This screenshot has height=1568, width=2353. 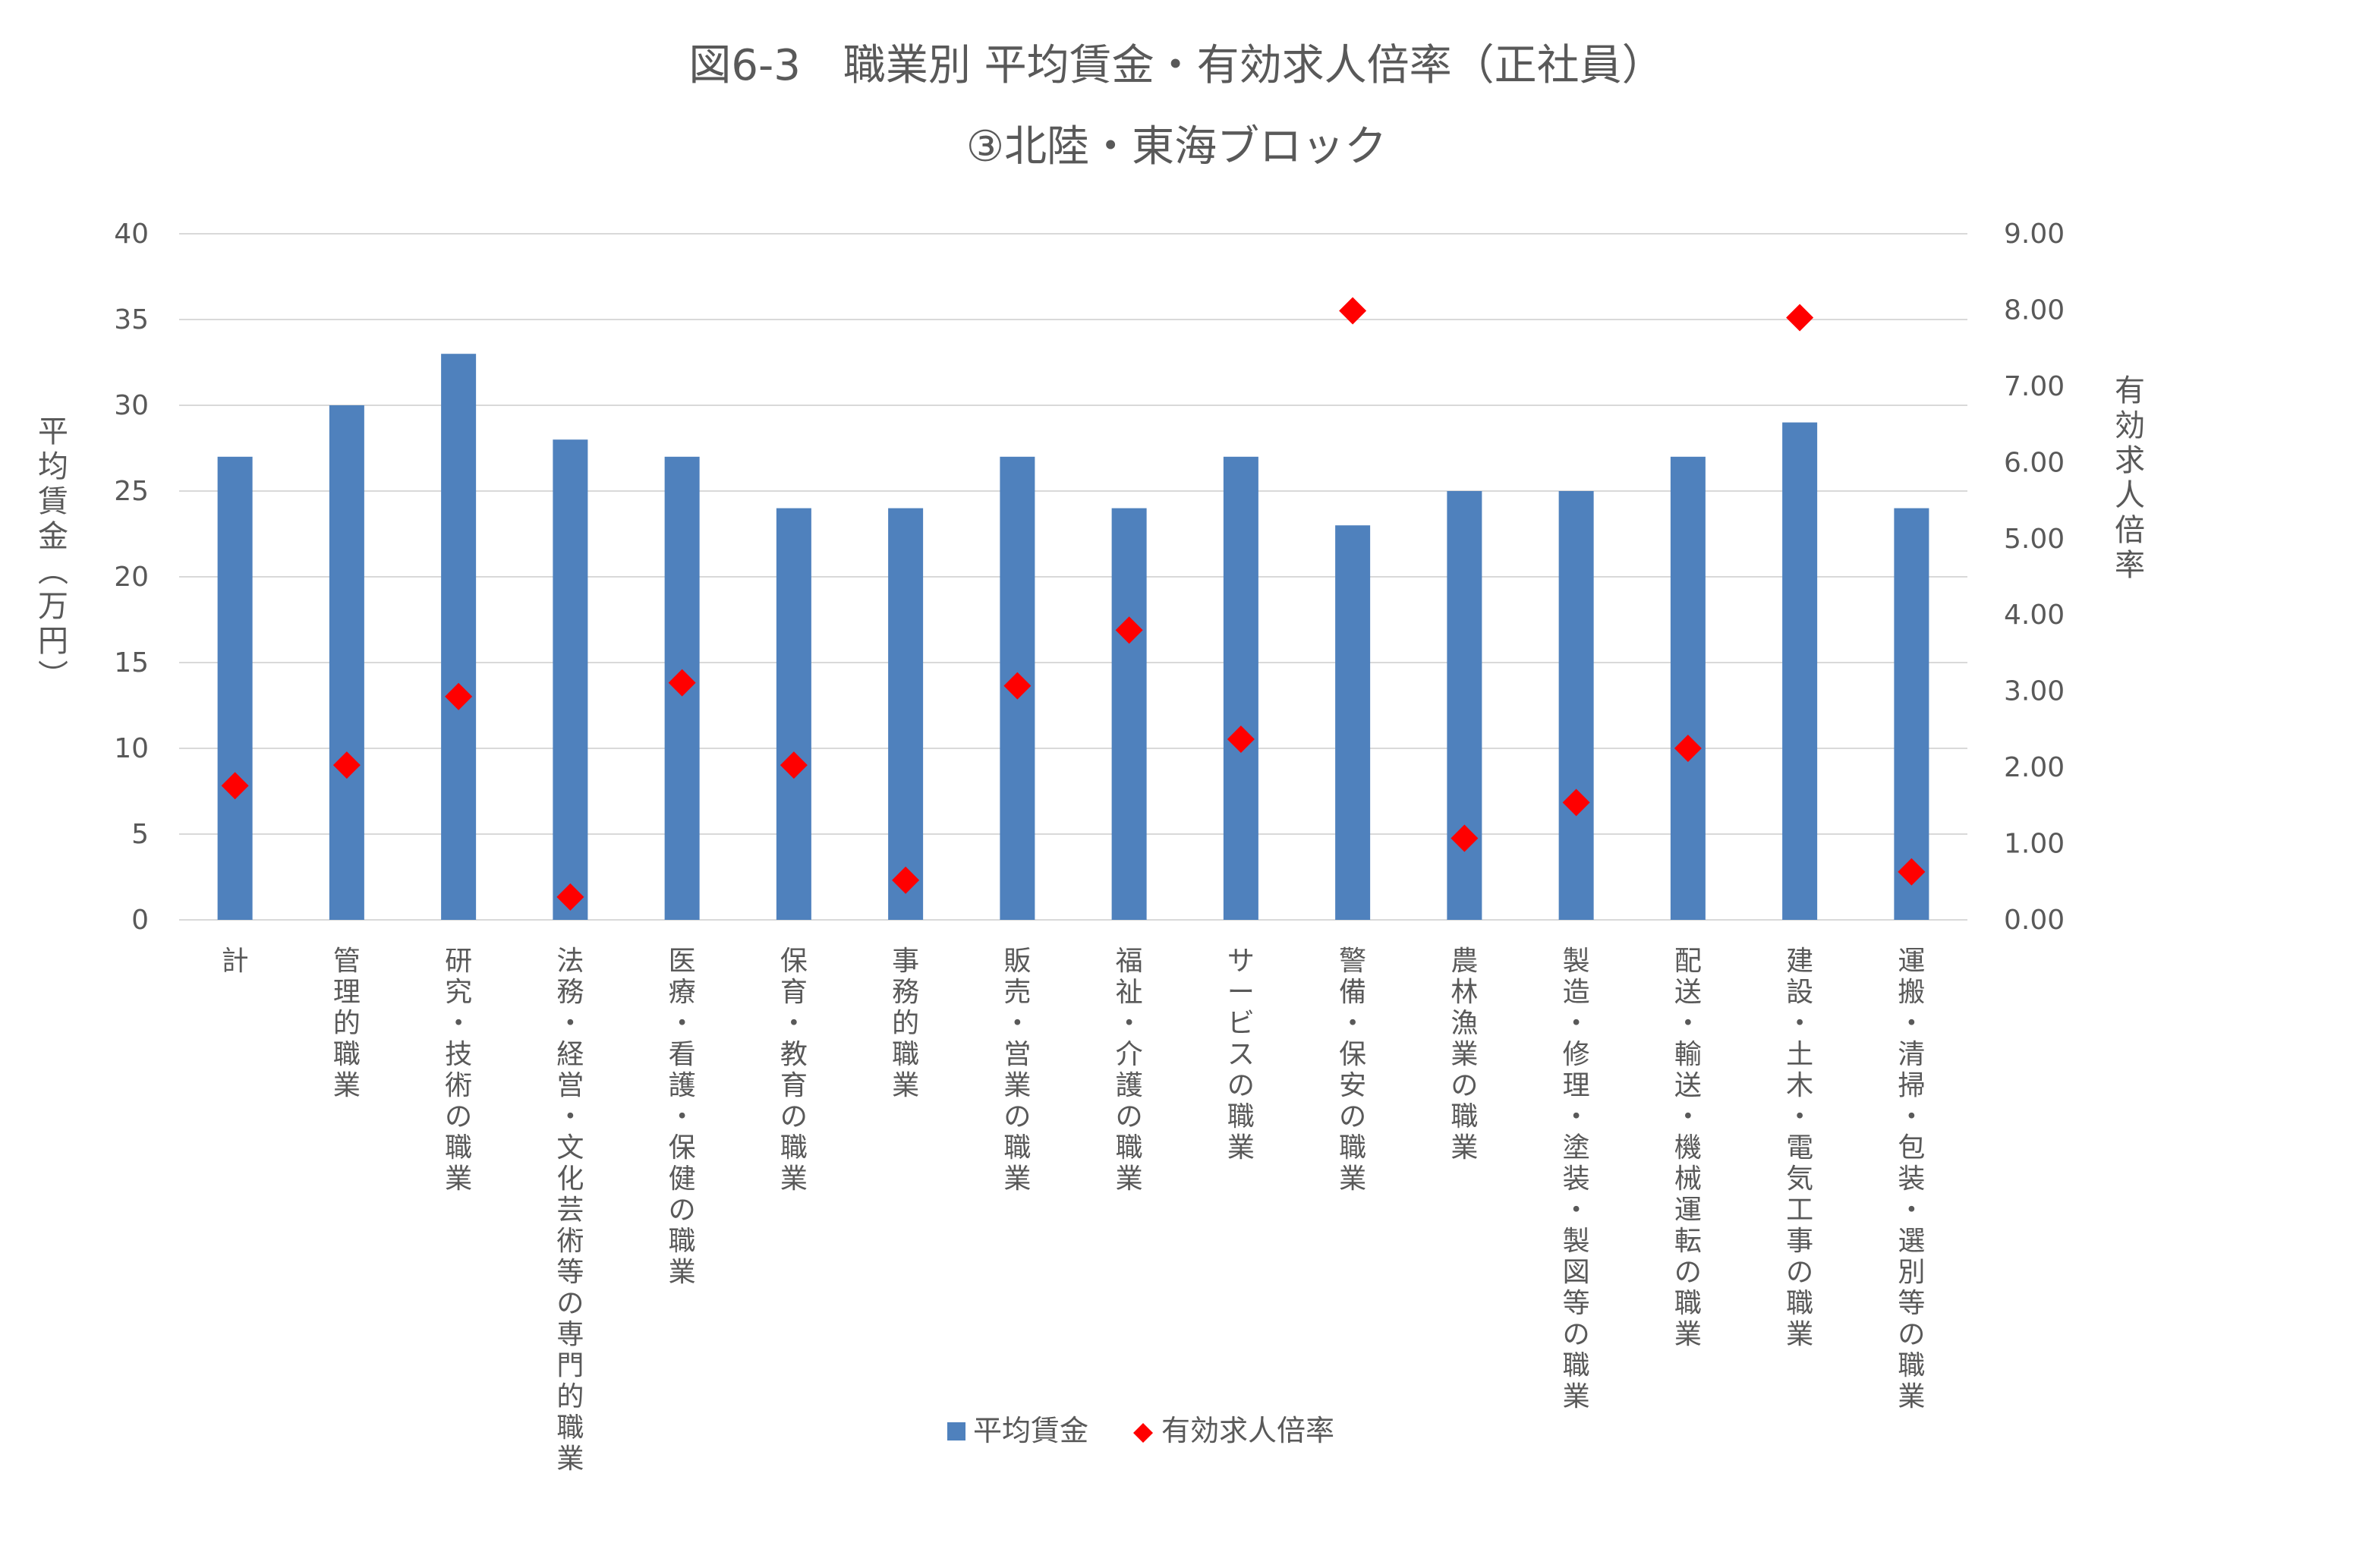 I want to click on x-tick-label: 農林漁業の職業, so click(x=1464, y=1054).